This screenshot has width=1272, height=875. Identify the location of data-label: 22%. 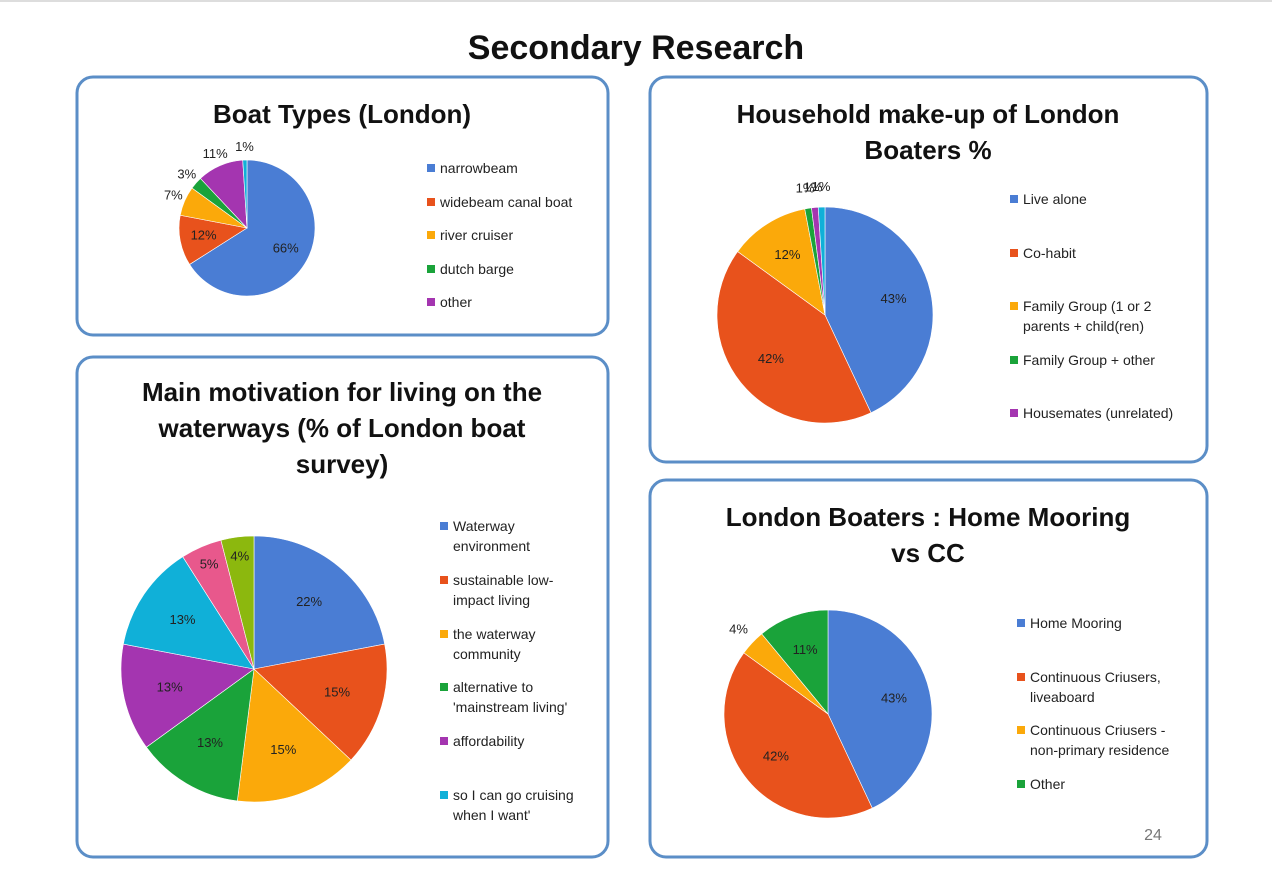
(309, 601).